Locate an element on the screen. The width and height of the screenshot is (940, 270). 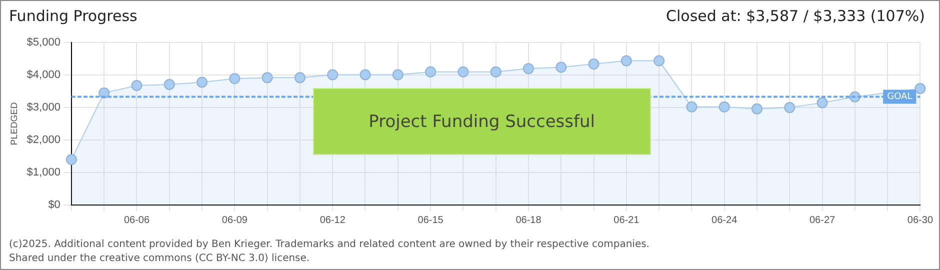
text: Shared under the creative commons (CC BY-NC 3.0) license. is located at coordinates (159, 258).